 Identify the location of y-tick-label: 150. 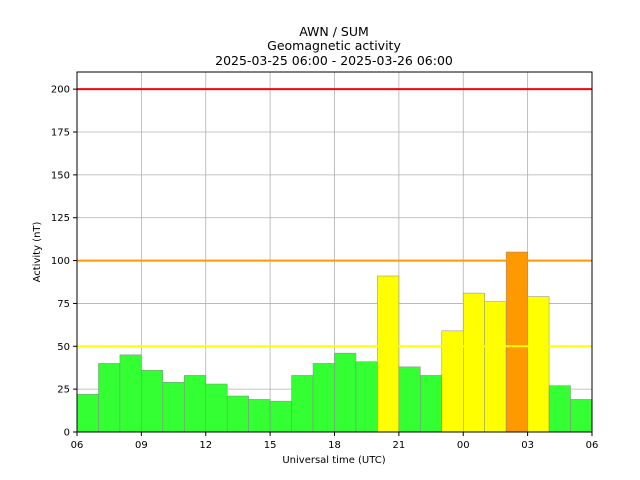
(60, 175).